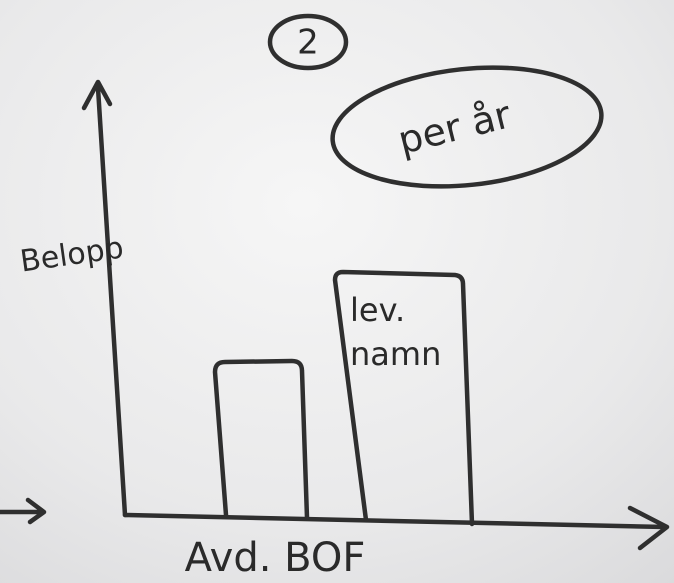 Image resolution: width=674 pixels, height=583 pixels. I want to click on side-arrow, so click(23, 511).